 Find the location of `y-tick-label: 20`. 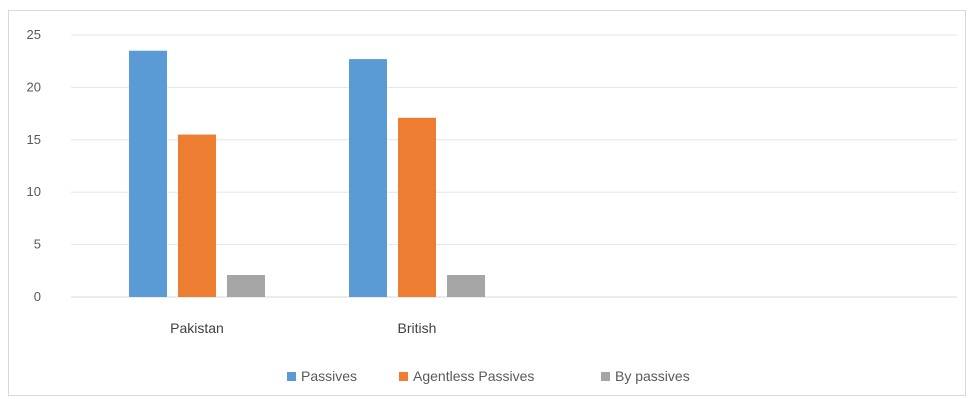

y-tick-label: 20 is located at coordinates (34, 86).